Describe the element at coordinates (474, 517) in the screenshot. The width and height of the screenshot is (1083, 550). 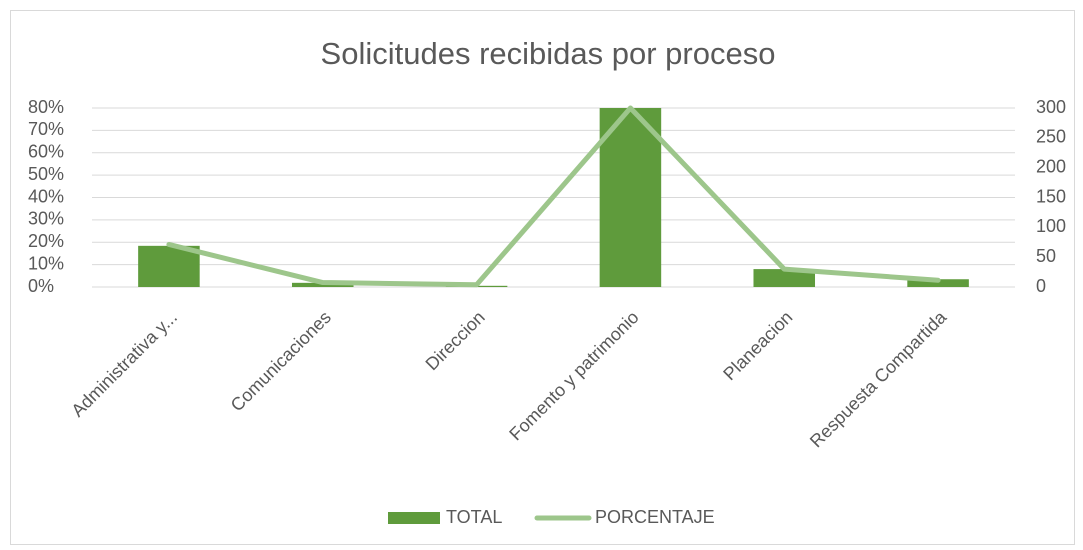
I see `legend-label: TOTAL` at that location.